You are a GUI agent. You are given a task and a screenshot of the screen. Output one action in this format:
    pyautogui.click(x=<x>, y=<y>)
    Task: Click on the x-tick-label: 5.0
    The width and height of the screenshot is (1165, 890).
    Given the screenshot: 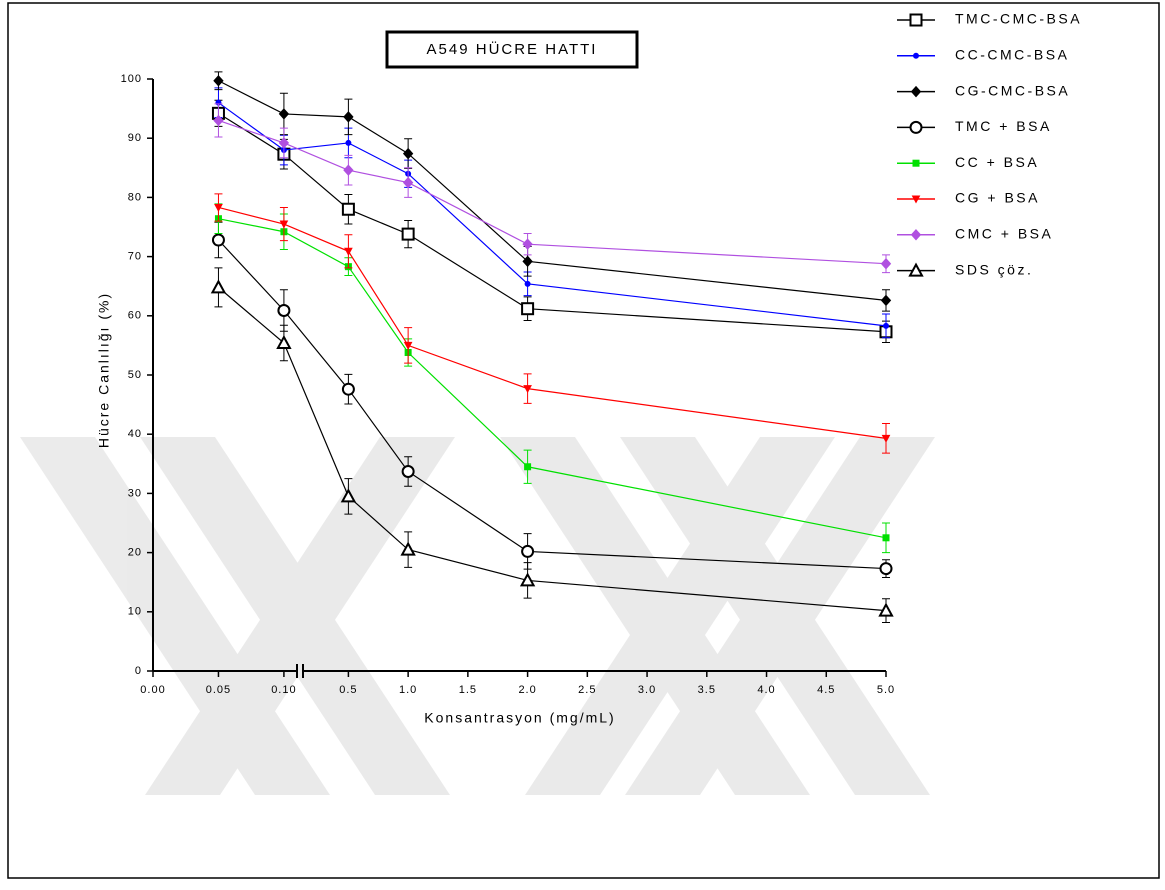 What is the action you would take?
    pyautogui.click(x=886, y=690)
    